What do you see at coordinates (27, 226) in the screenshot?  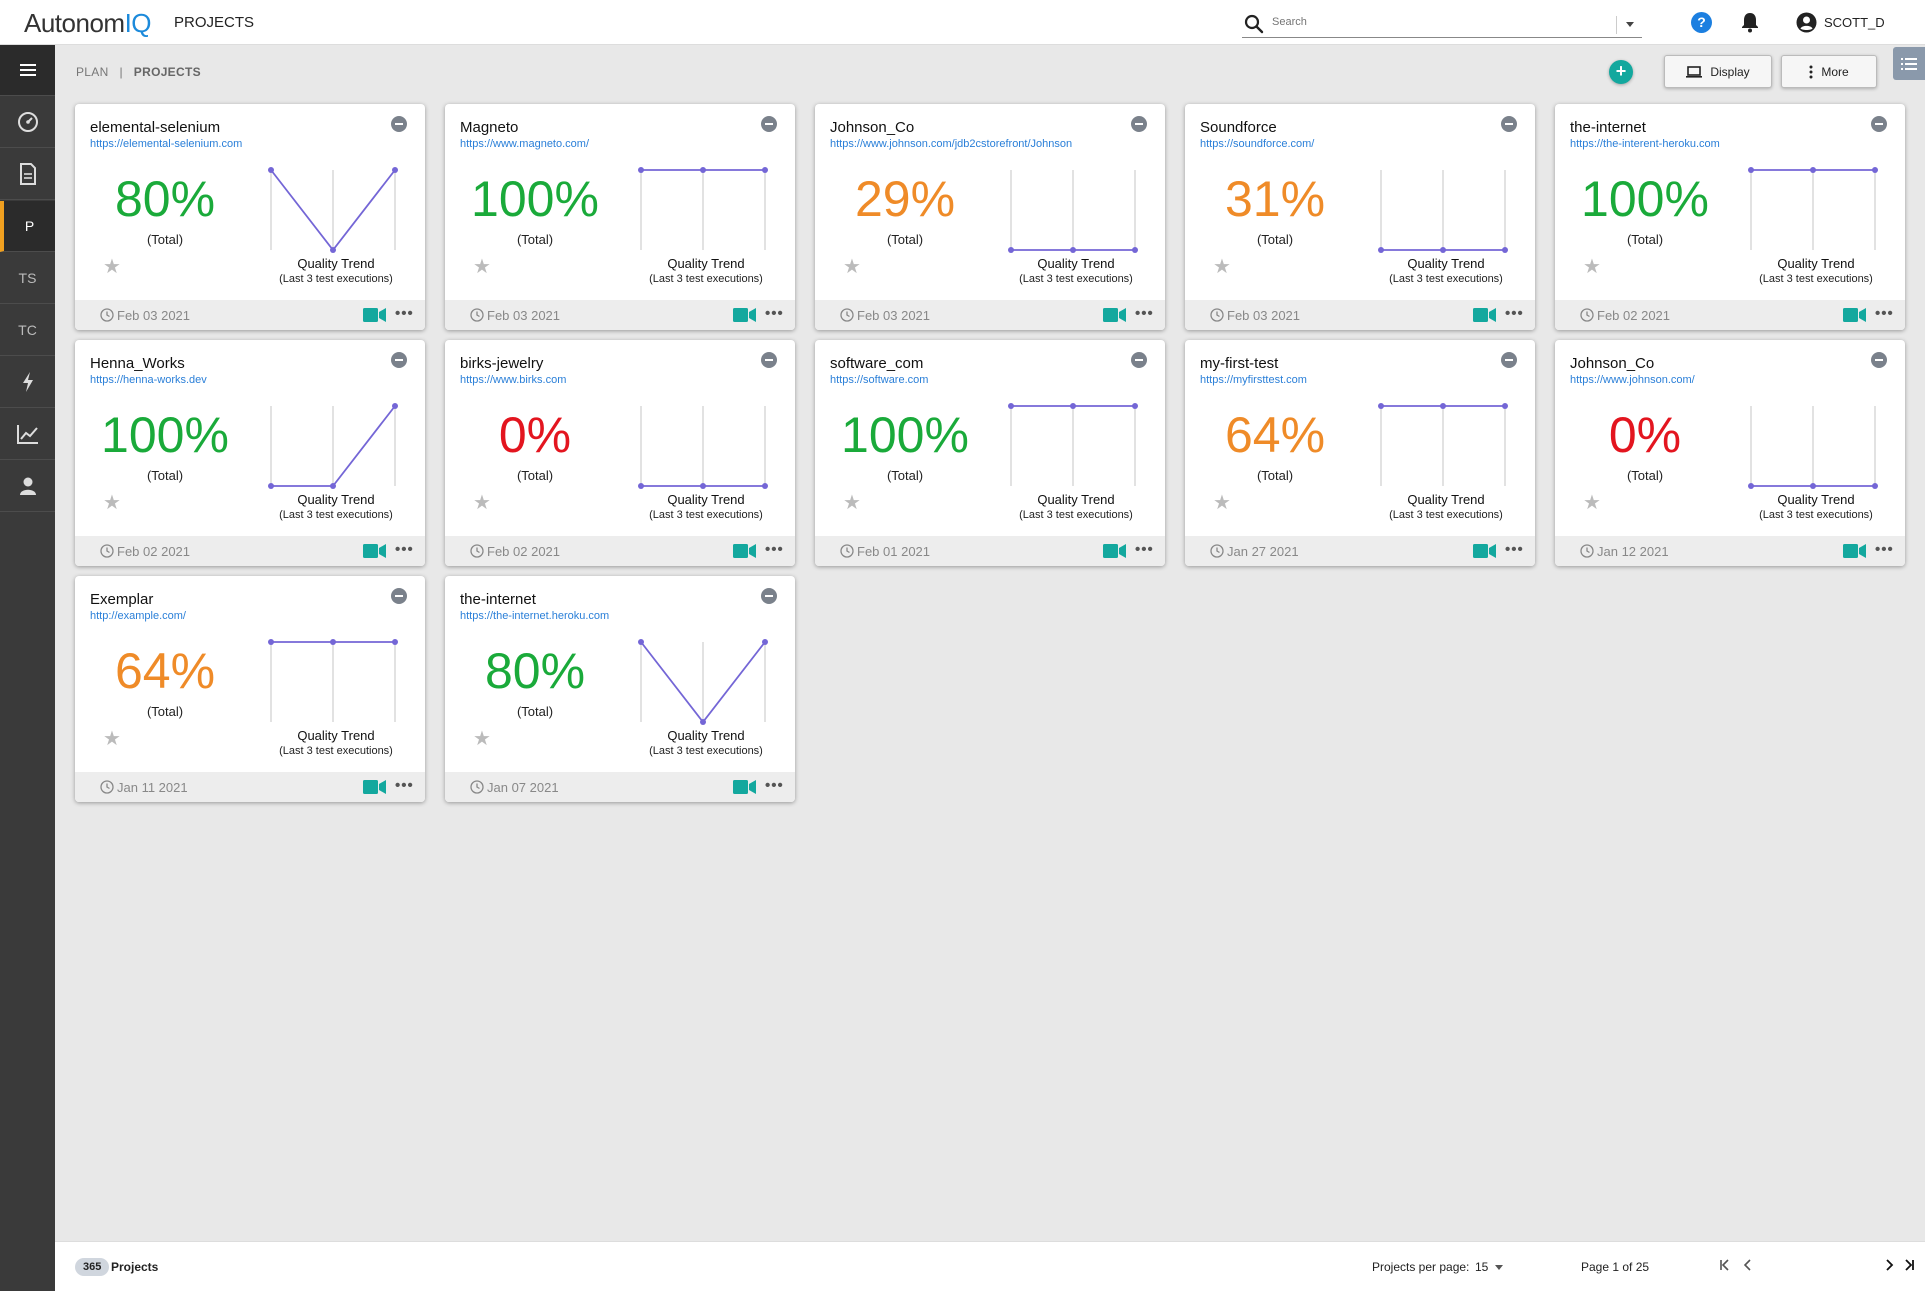 I see `sidebar-item-projects: P` at bounding box center [27, 226].